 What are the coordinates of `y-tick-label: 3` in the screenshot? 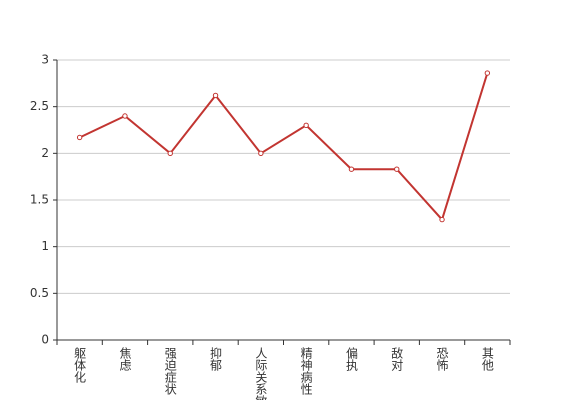 It's located at (45, 60).